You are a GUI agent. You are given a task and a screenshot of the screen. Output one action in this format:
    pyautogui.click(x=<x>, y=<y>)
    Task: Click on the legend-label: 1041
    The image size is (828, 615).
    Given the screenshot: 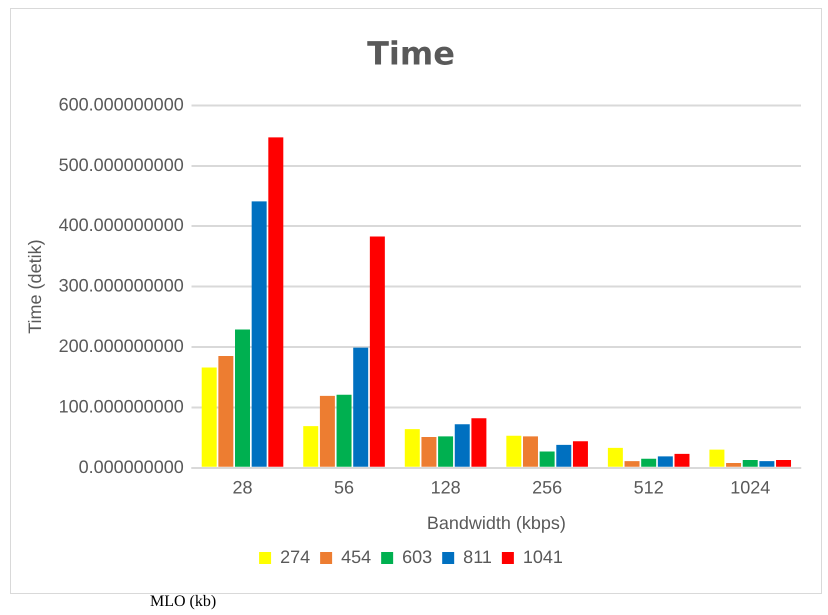 What is the action you would take?
    pyautogui.click(x=542, y=556)
    